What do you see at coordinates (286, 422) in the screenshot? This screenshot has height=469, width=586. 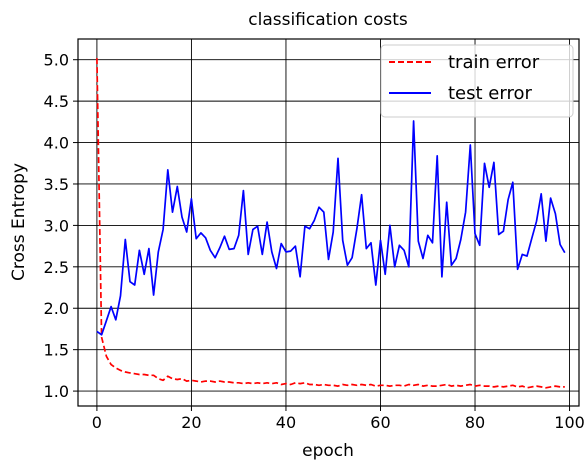 I see `x-tick-label: 40` at bounding box center [286, 422].